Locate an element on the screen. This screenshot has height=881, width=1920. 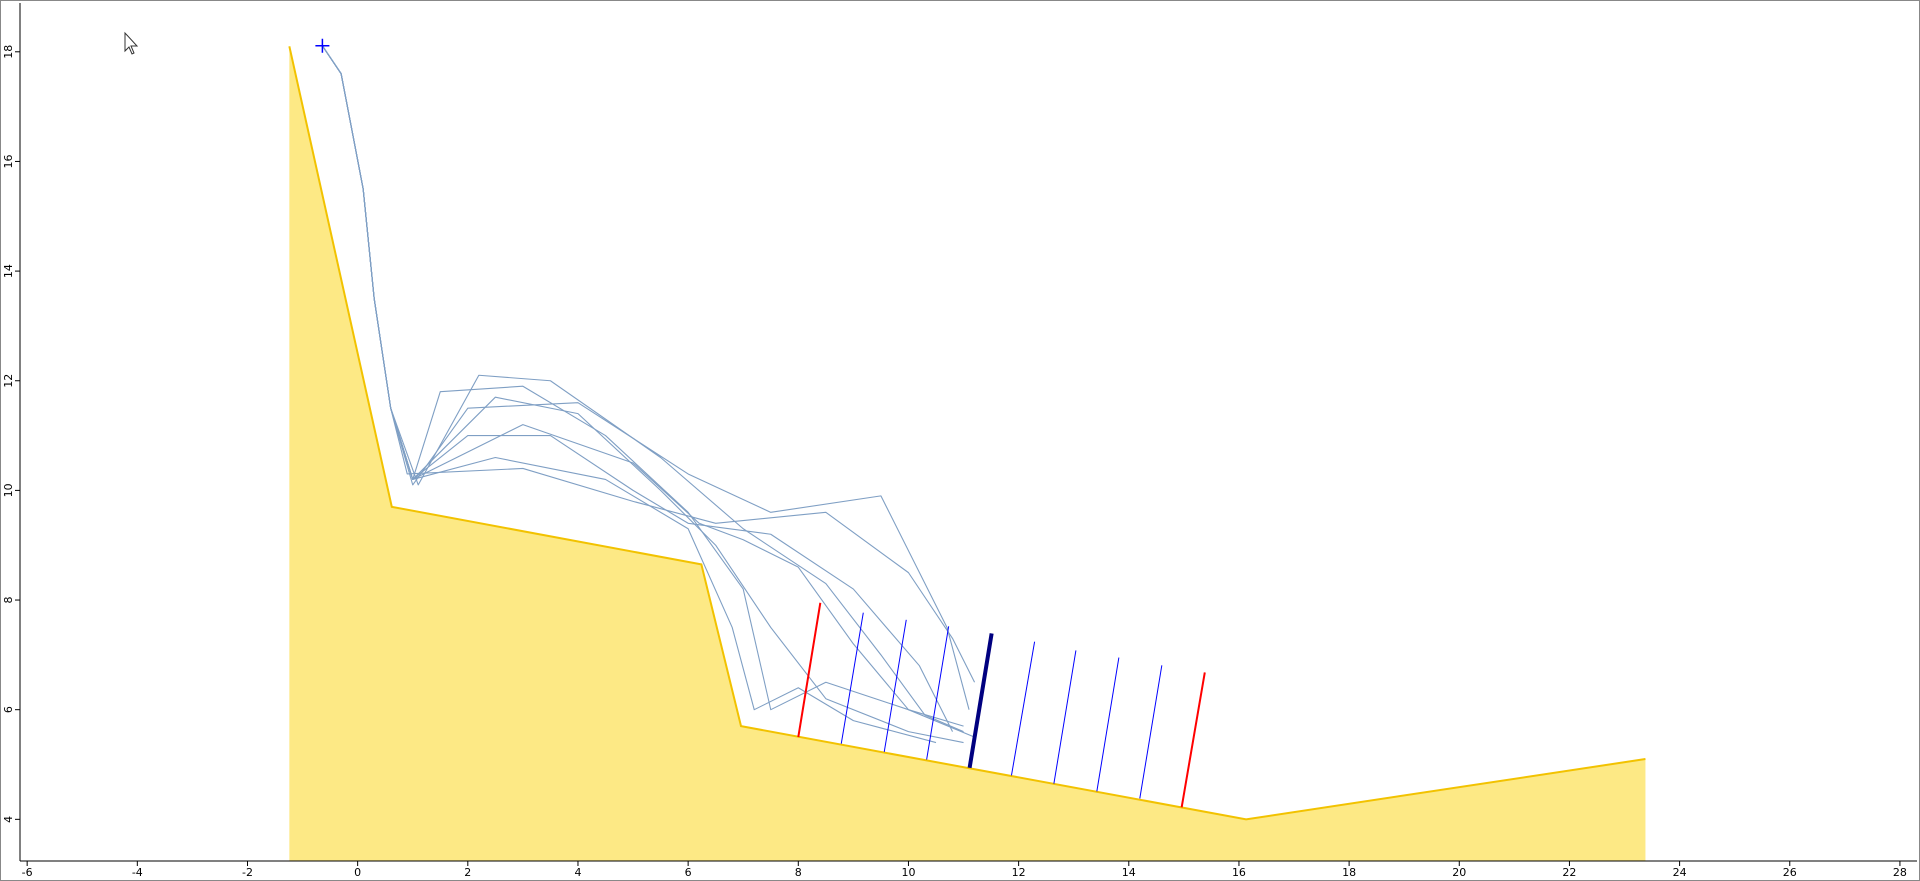
x-tick-label: 18 is located at coordinates (1349, 872).